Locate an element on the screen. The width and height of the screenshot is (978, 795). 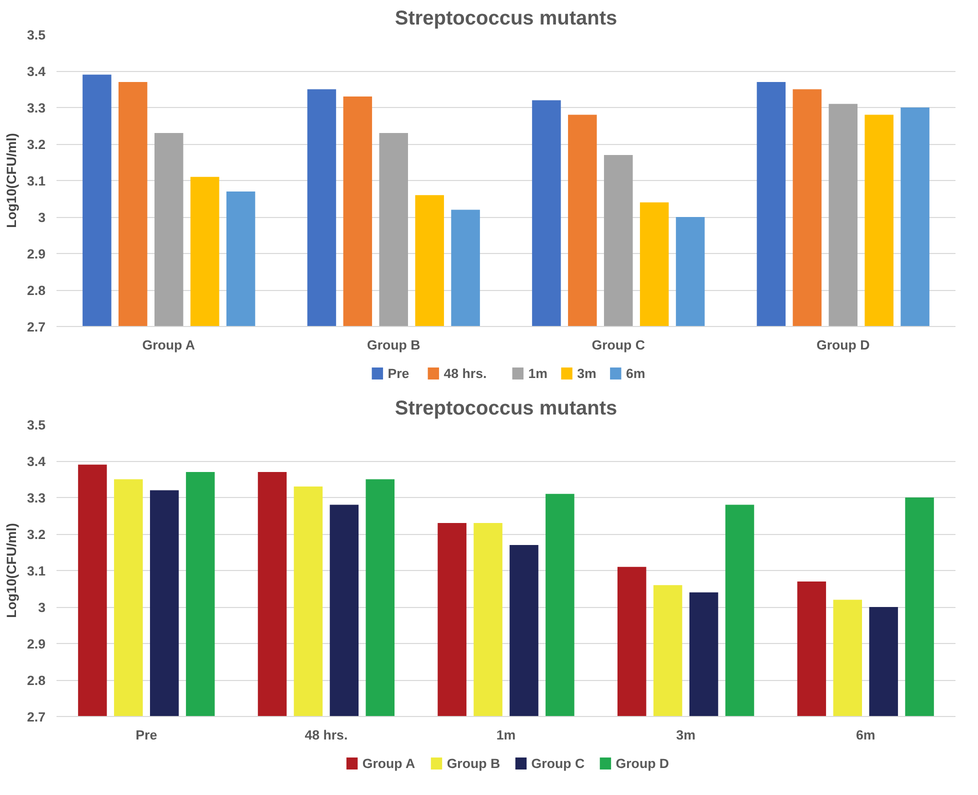
legend-label: Group D is located at coordinates (643, 763).